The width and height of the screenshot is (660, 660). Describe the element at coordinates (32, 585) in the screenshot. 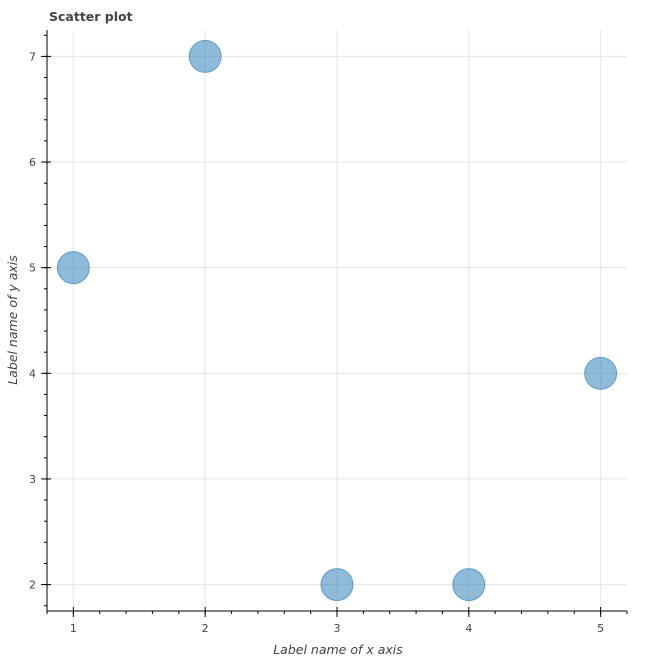

I see `y-tick-label: 2` at that location.